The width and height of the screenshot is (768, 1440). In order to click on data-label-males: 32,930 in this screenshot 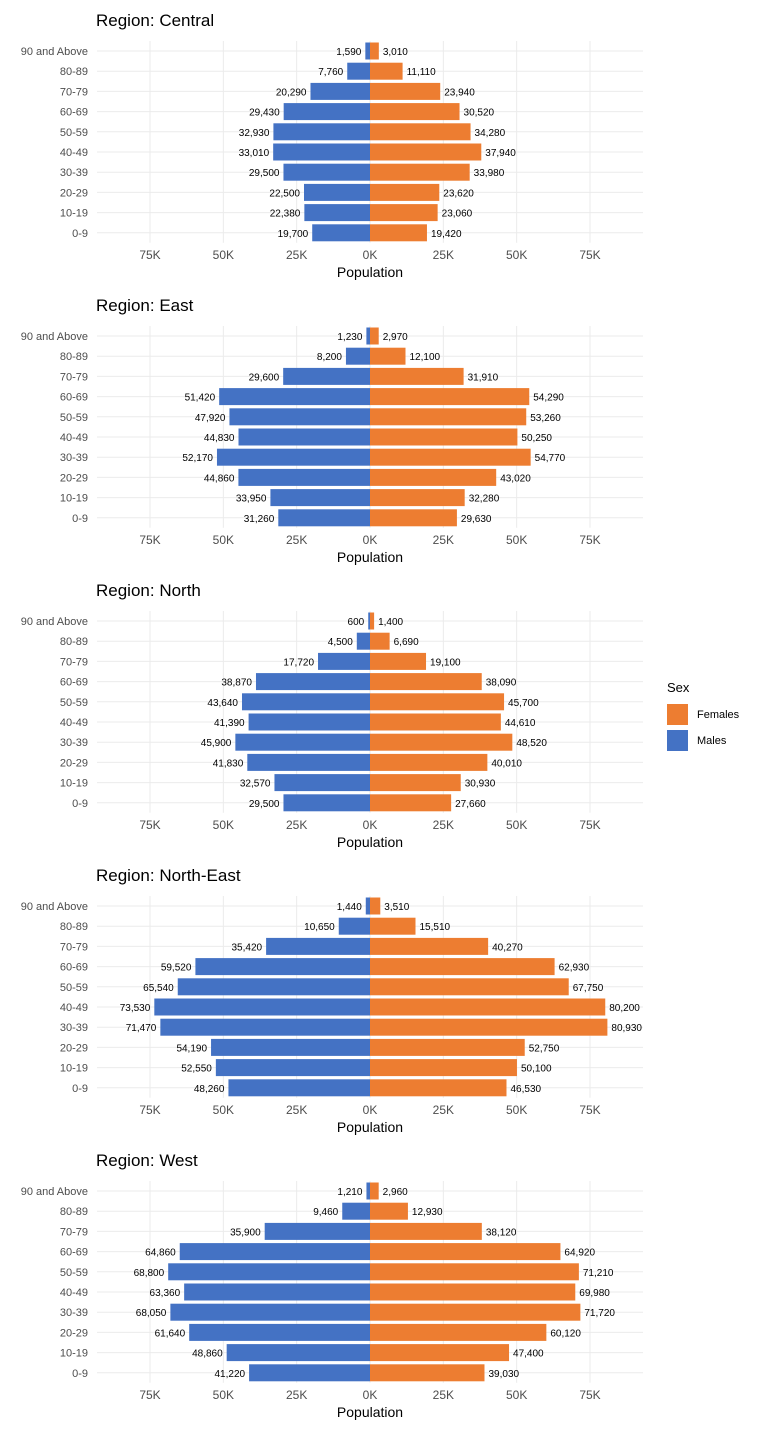, I will do `click(254, 133)`.